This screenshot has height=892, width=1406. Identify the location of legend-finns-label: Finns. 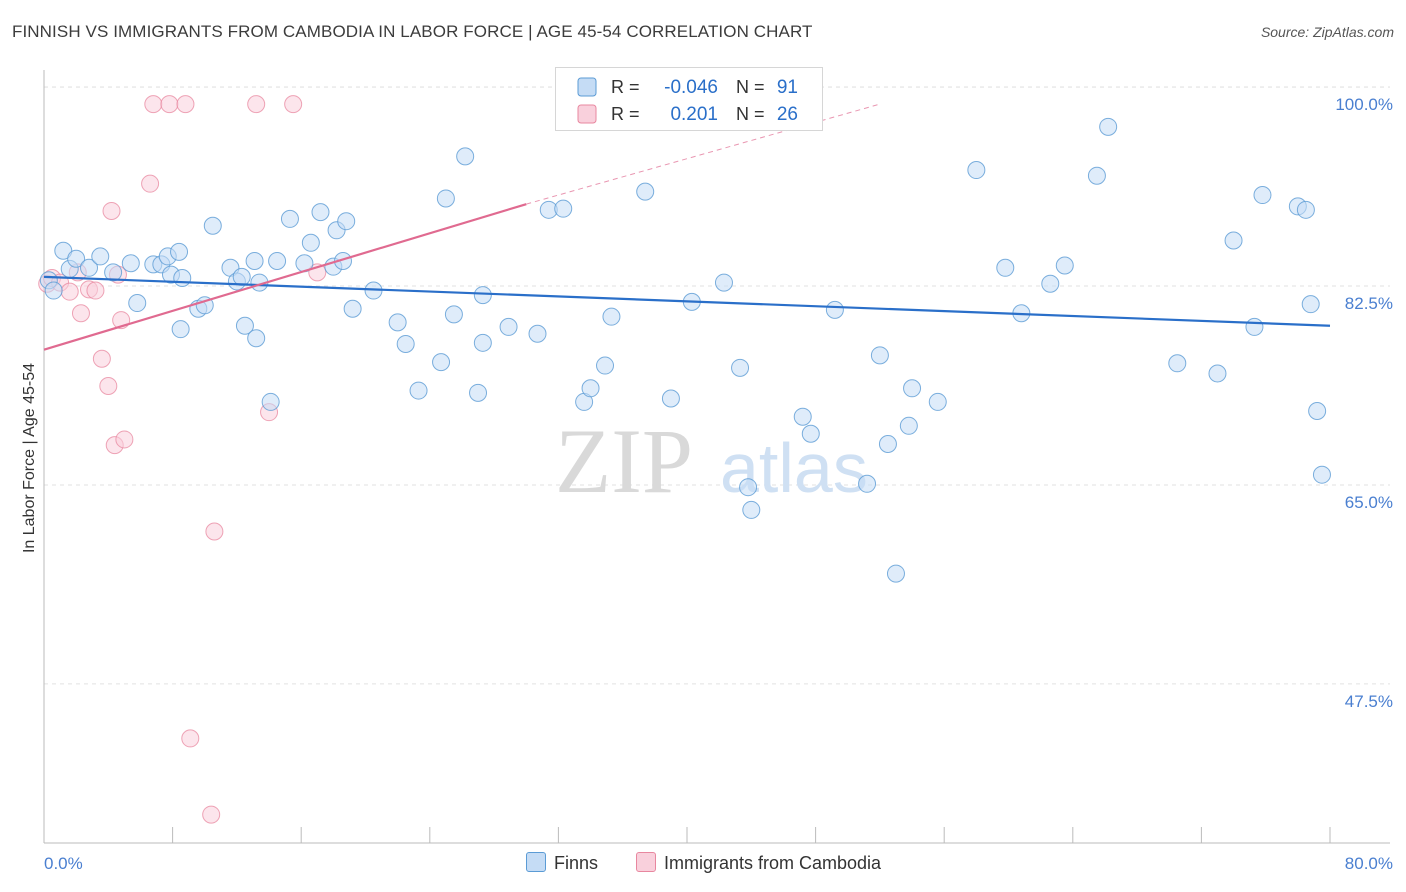
(576, 863).